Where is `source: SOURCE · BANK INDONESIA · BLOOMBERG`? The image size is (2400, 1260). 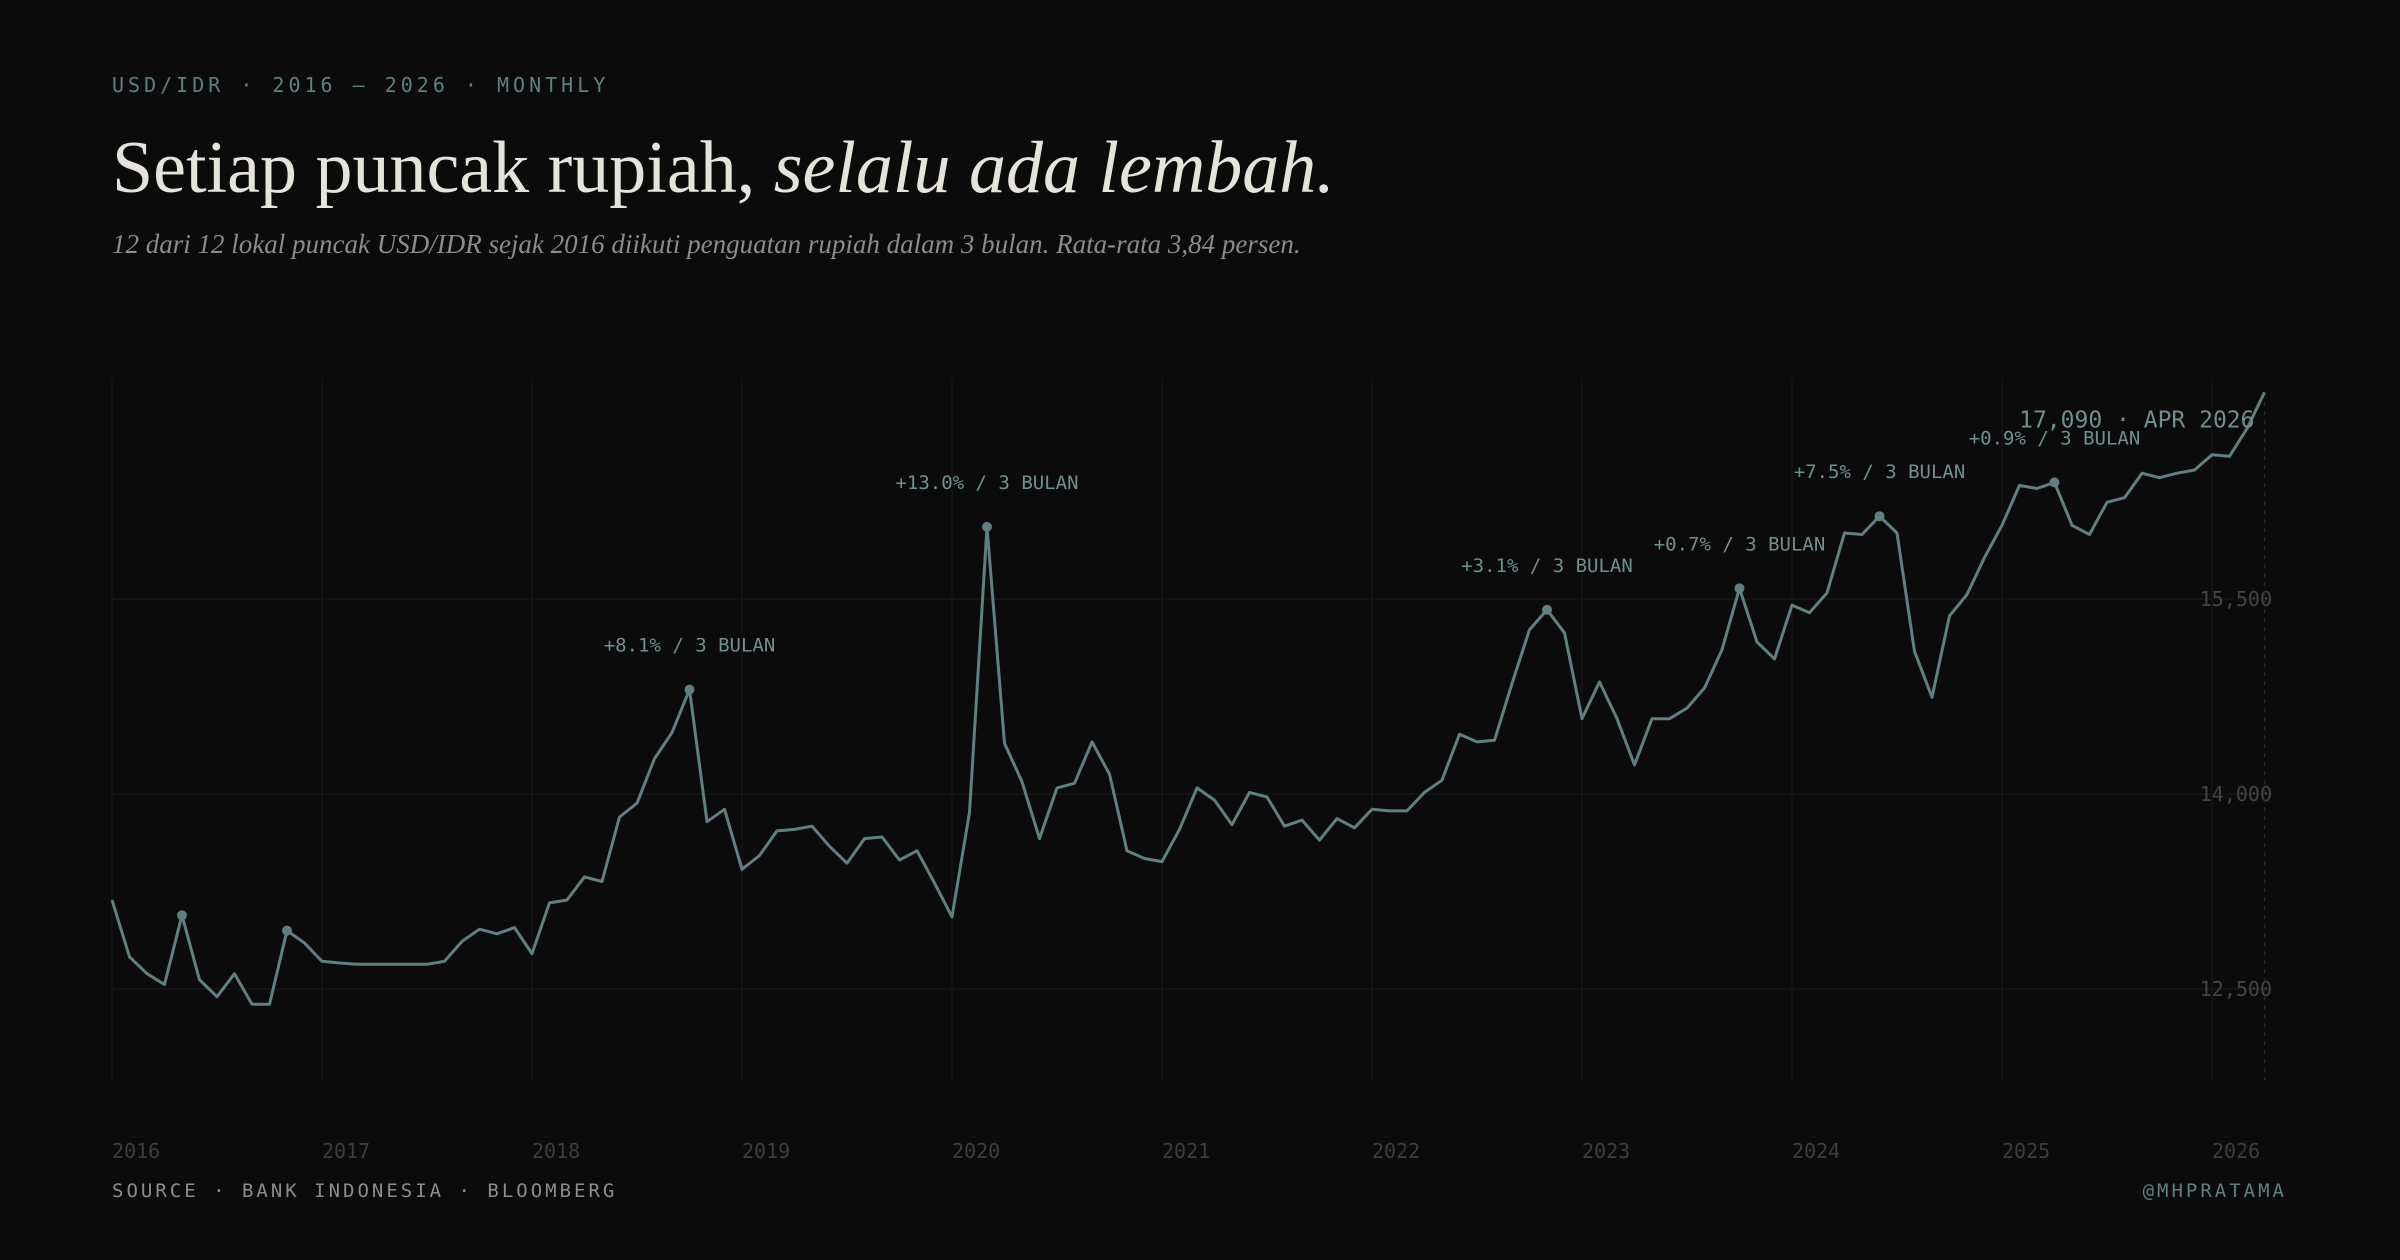
source: SOURCE · BANK INDONESIA · BLOOMBERG is located at coordinates (364, 1191).